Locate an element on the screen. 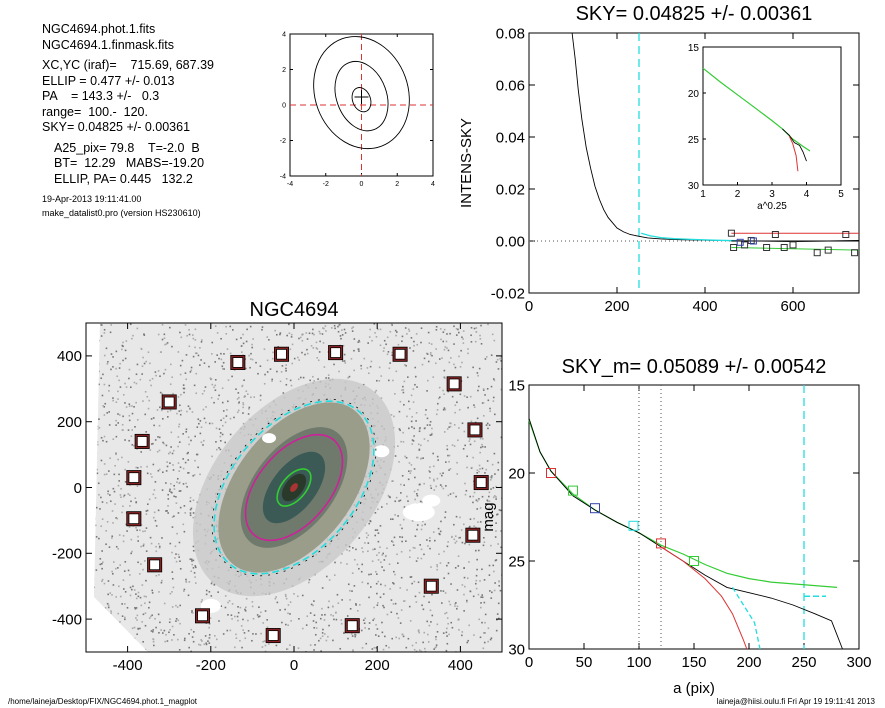 Image resolution: width=885 pixels, height=708 pixels. inset-xtick-label: 3 is located at coordinates (772, 194).